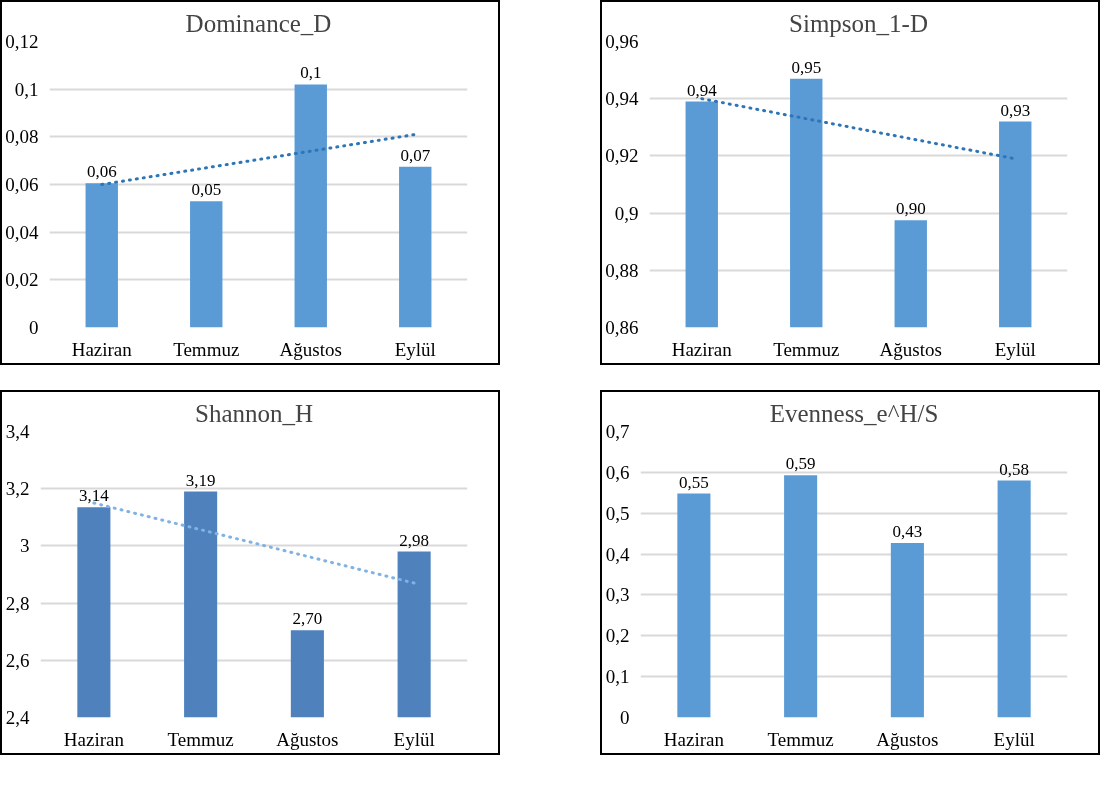  I want to click on y-tick-label: 0,94, so click(622, 99).